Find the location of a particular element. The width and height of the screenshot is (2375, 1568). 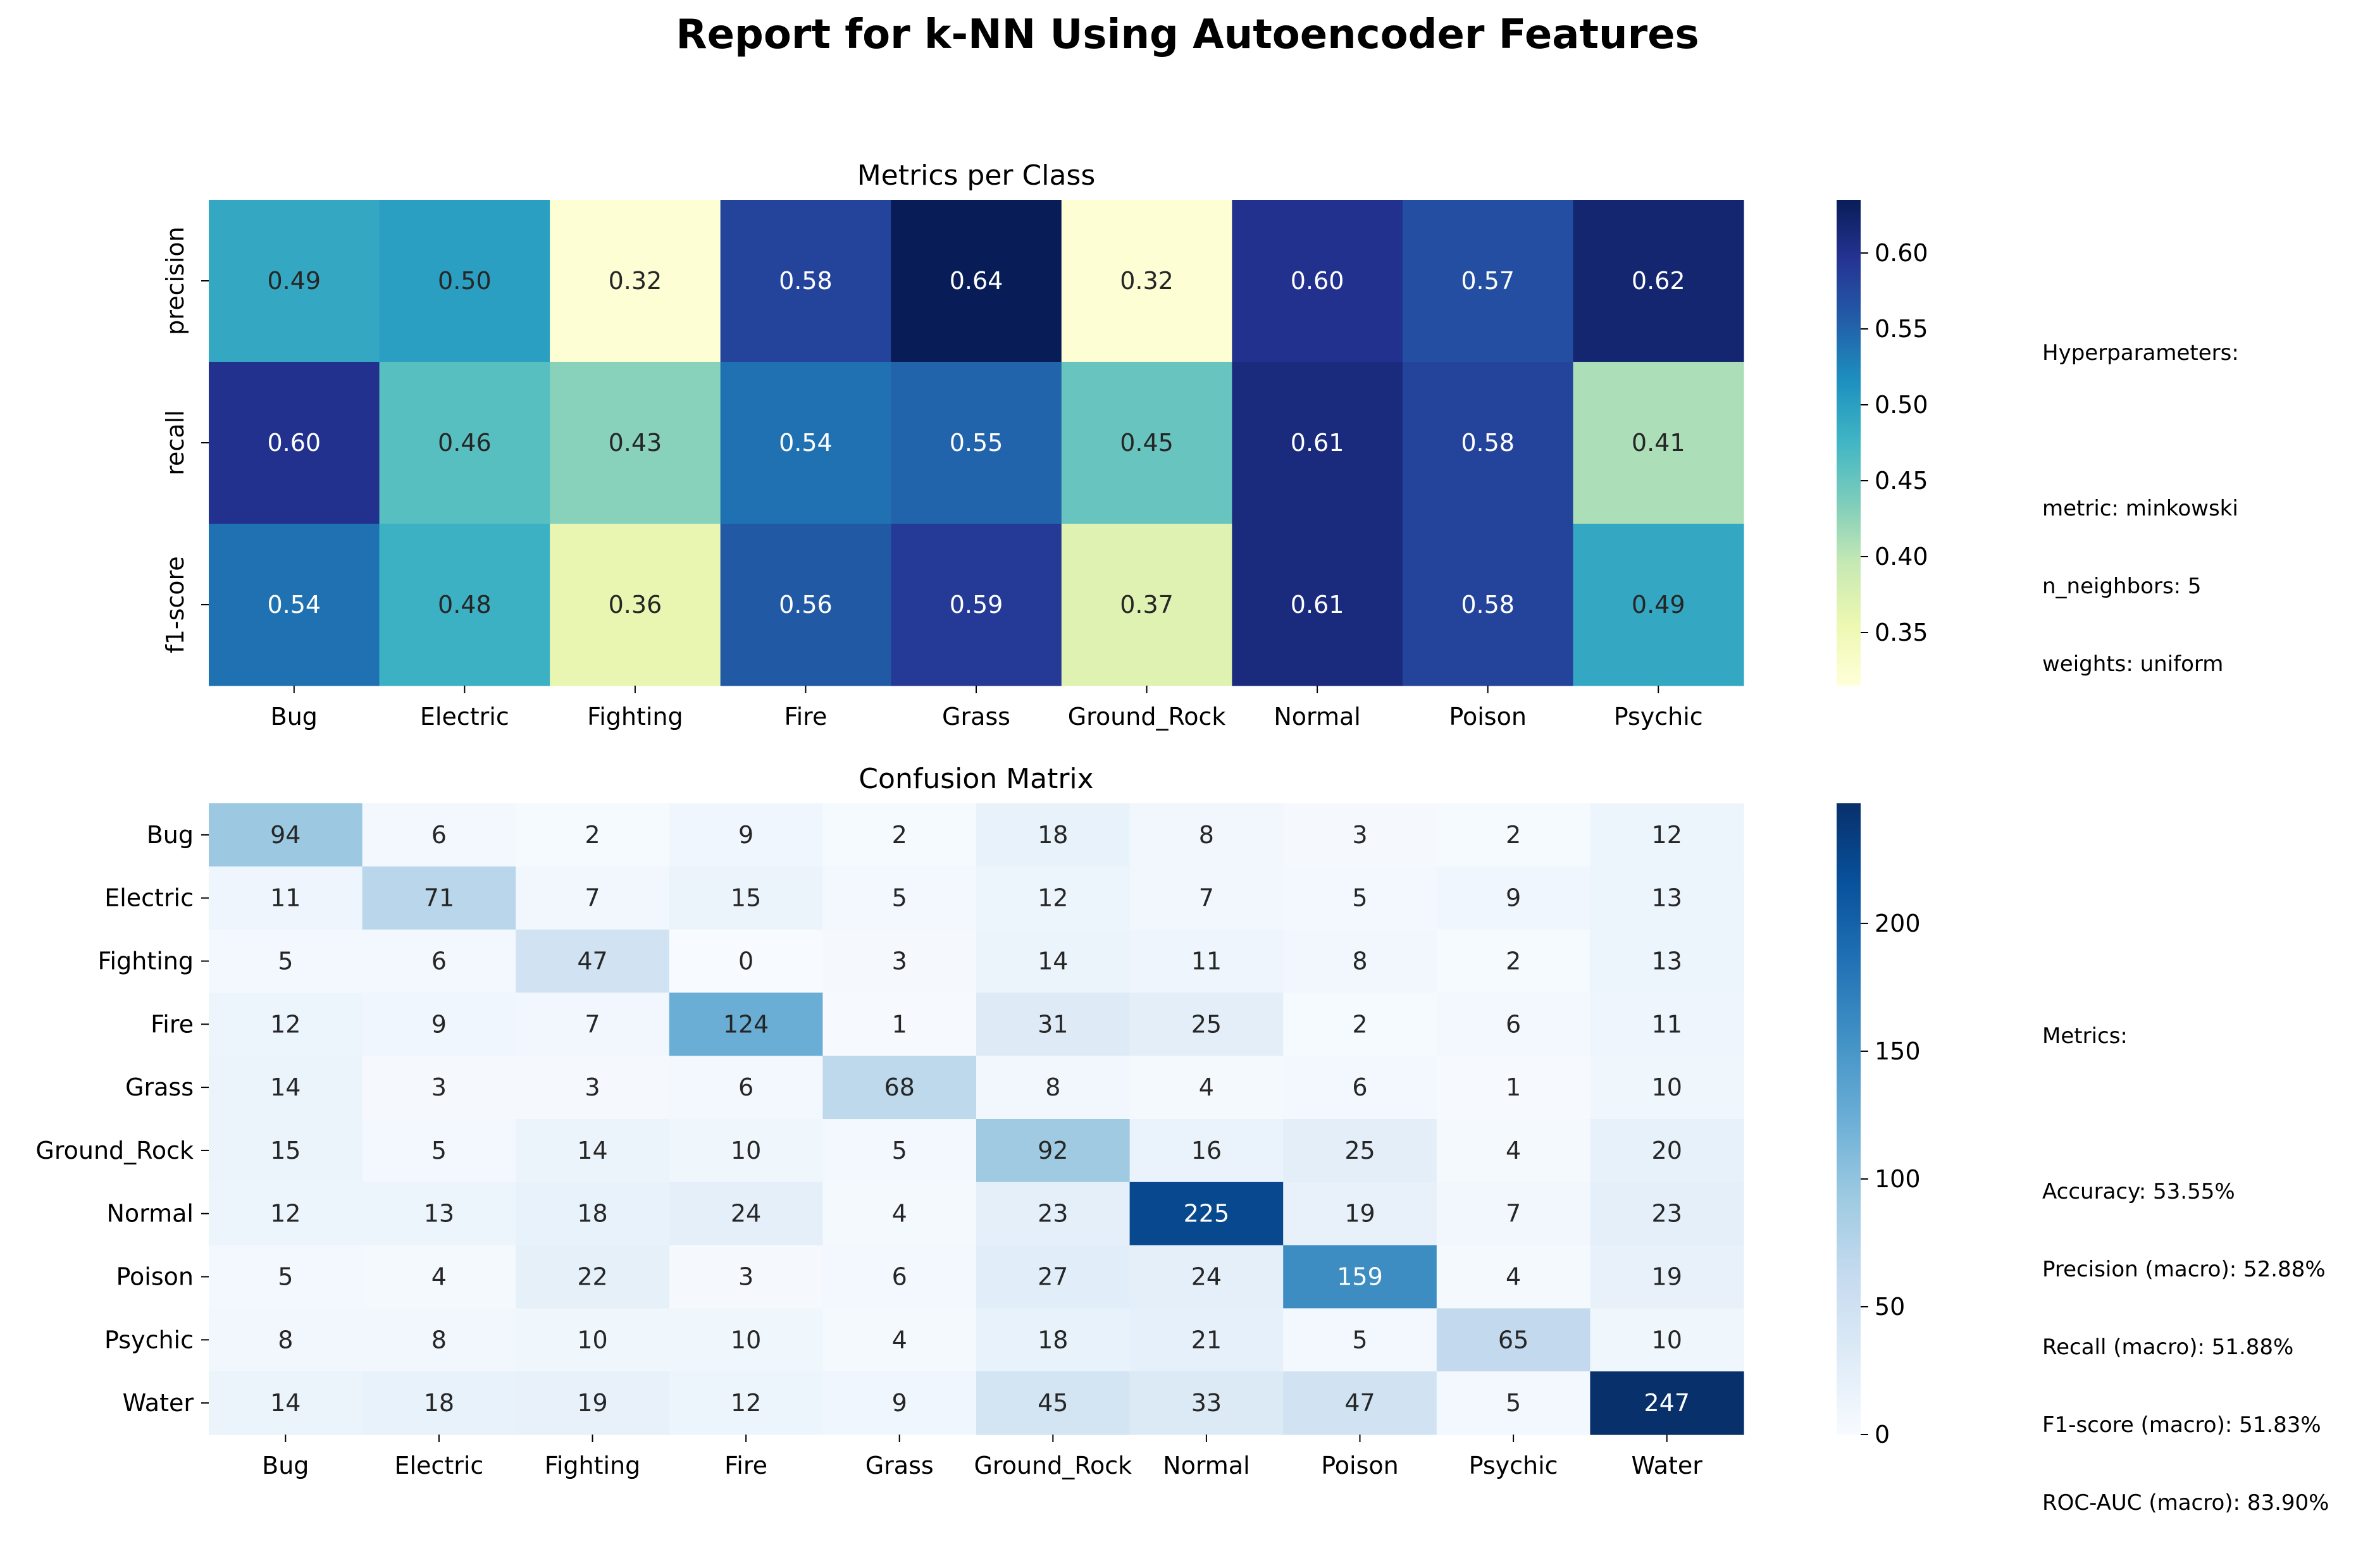

cell-value-label: 21 is located at coordinates (1206, 1340).